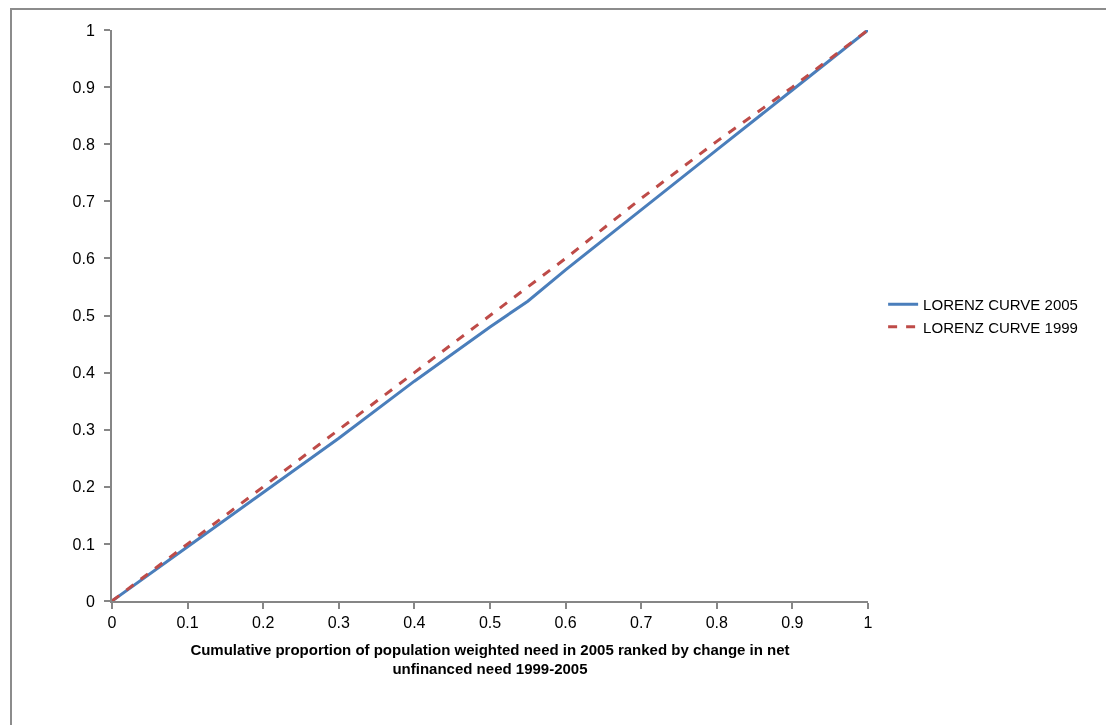 This screenshot has height=725, width=1106. Describe the element at coordinates (90, 601) in the screenshot. I see `y-tick-label: 0` at that location.